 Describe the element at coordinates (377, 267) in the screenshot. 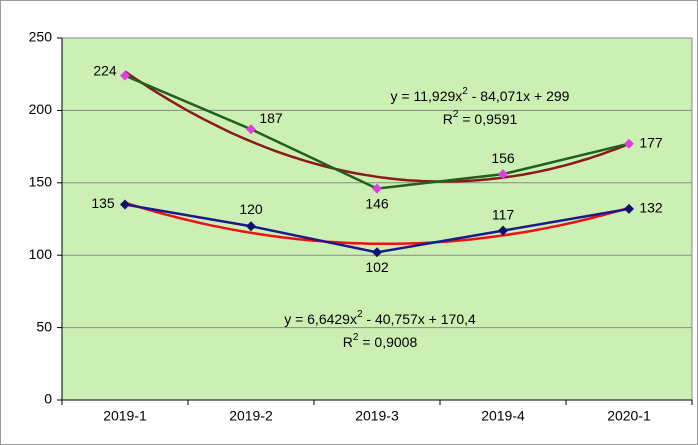

I see `data-label: 102` at that location.